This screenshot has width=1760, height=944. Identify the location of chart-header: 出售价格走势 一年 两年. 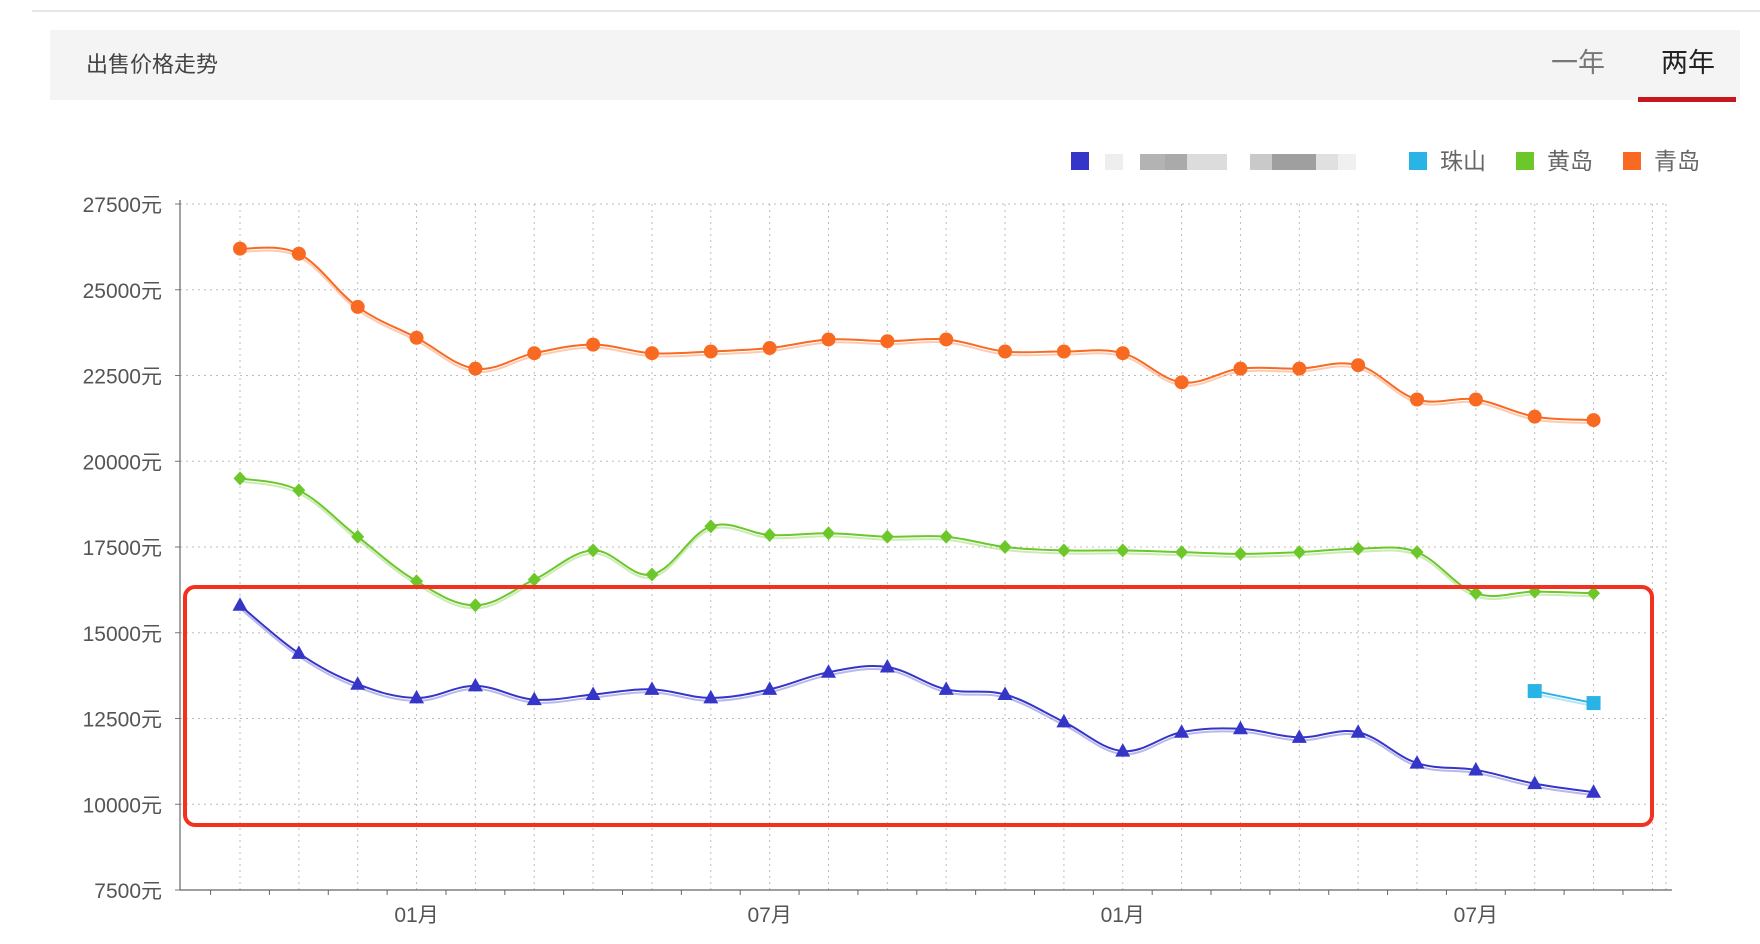
(895, 66).